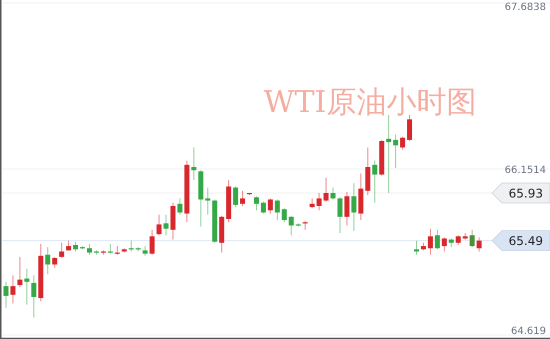 The image size is (550, 340). Describe the element at coordinates (370, 102) in the screenshot. I see `text: WTI原油小时图` at that location.